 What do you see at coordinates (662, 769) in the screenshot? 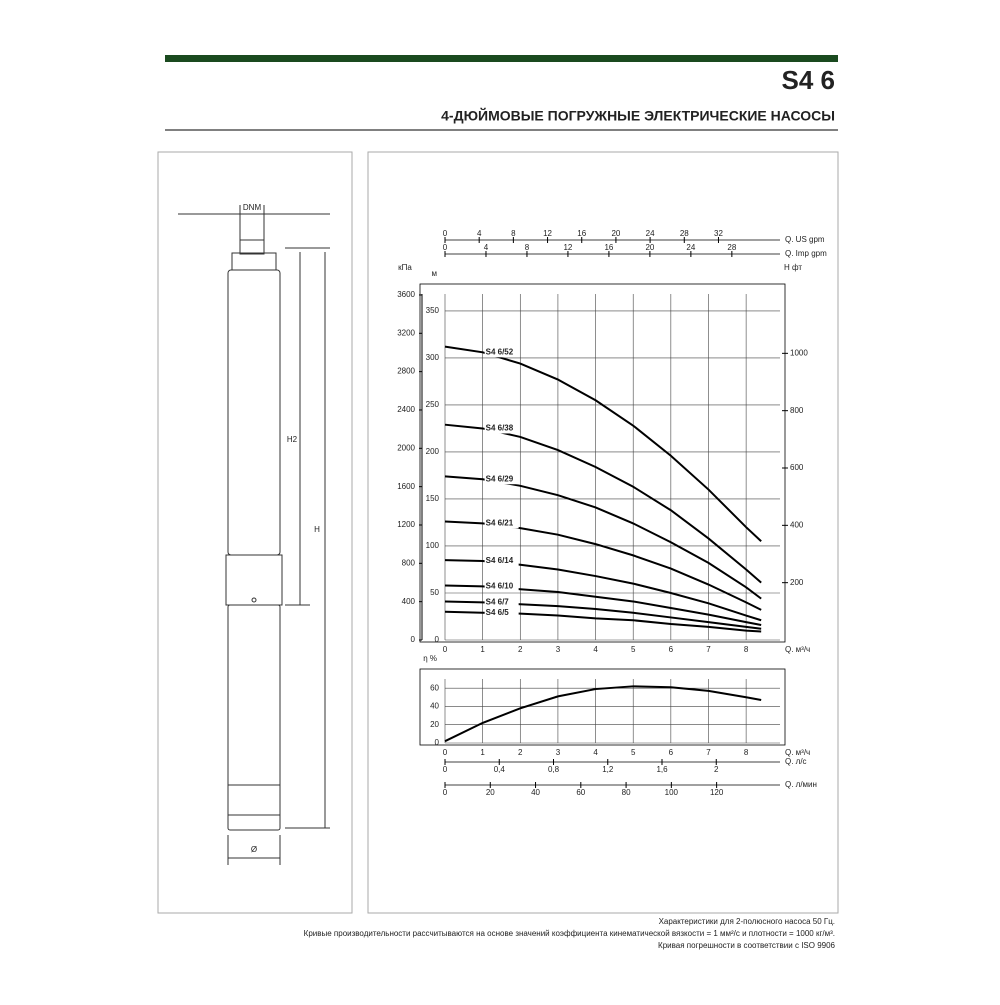
I see `x2-tick-label: 1,6` at bounding box center [662, 769].